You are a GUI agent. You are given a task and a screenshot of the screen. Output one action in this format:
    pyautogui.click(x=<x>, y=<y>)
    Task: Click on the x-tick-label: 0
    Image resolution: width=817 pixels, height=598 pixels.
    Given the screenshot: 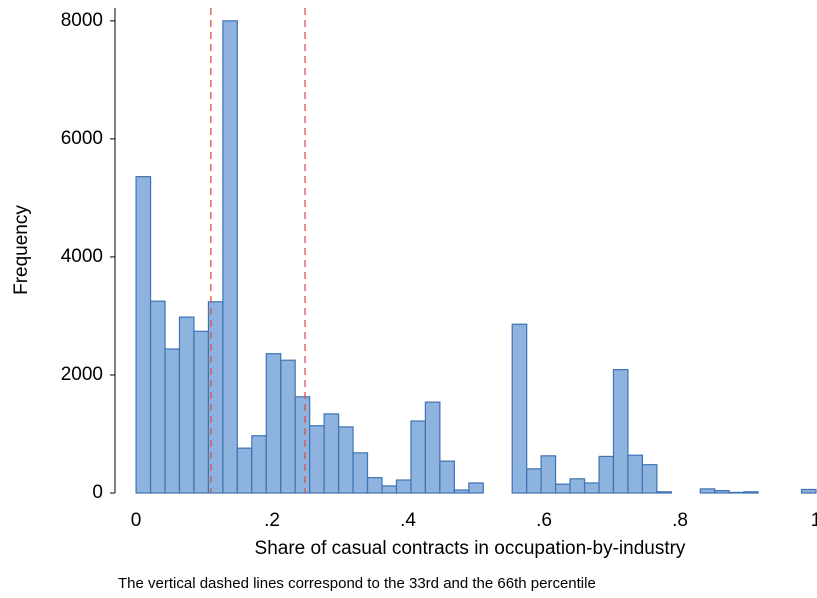 What is the action you would take?
    pyautogui.click(x=136, y=520)
    